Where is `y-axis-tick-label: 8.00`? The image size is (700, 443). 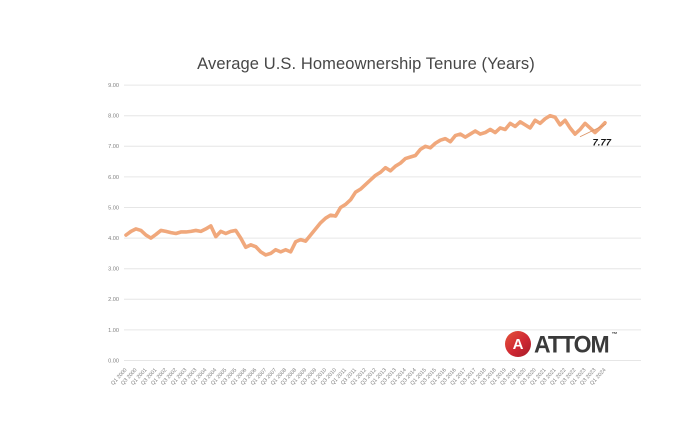 y-axis-tick-label: 8.00 is located at coordinates (113, 117).